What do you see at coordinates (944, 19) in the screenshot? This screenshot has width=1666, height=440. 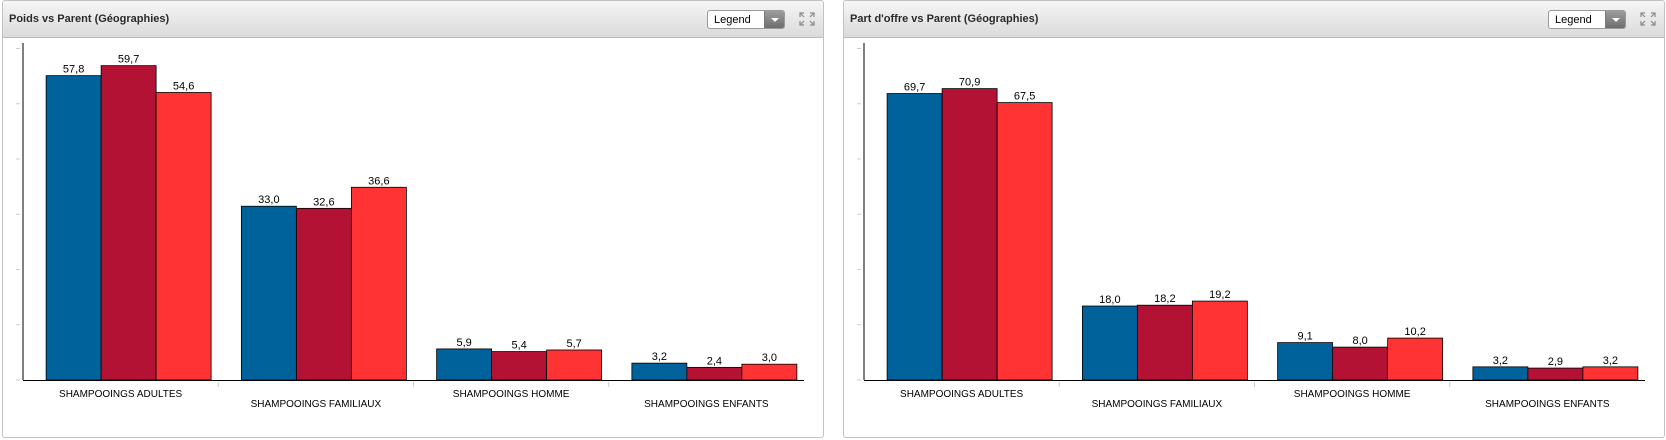 I see `panel-title: Part d'offre vs Parent (Géographies)` at bounding box center [944, 19].